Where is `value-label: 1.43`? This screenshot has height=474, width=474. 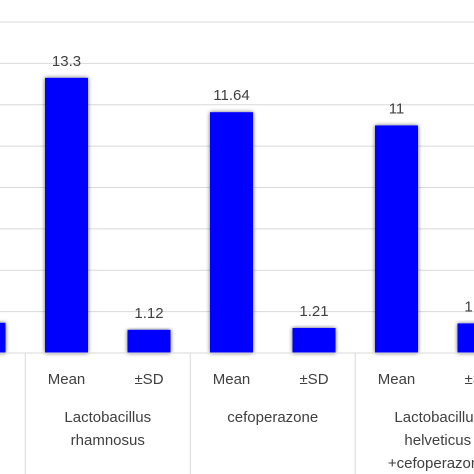 value-label: 1.43 is located at coordinates (469, 306).